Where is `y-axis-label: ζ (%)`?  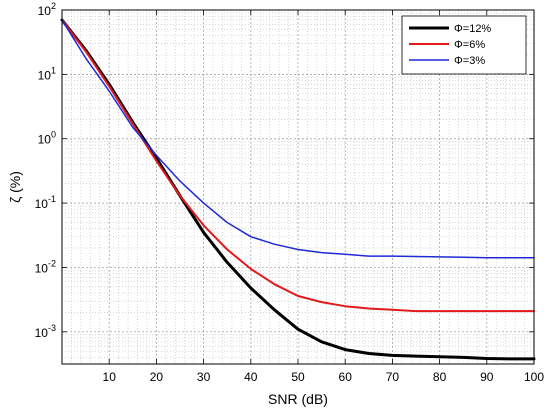 y-axis-label: ζ (%) is located at coordinates (15, 187).